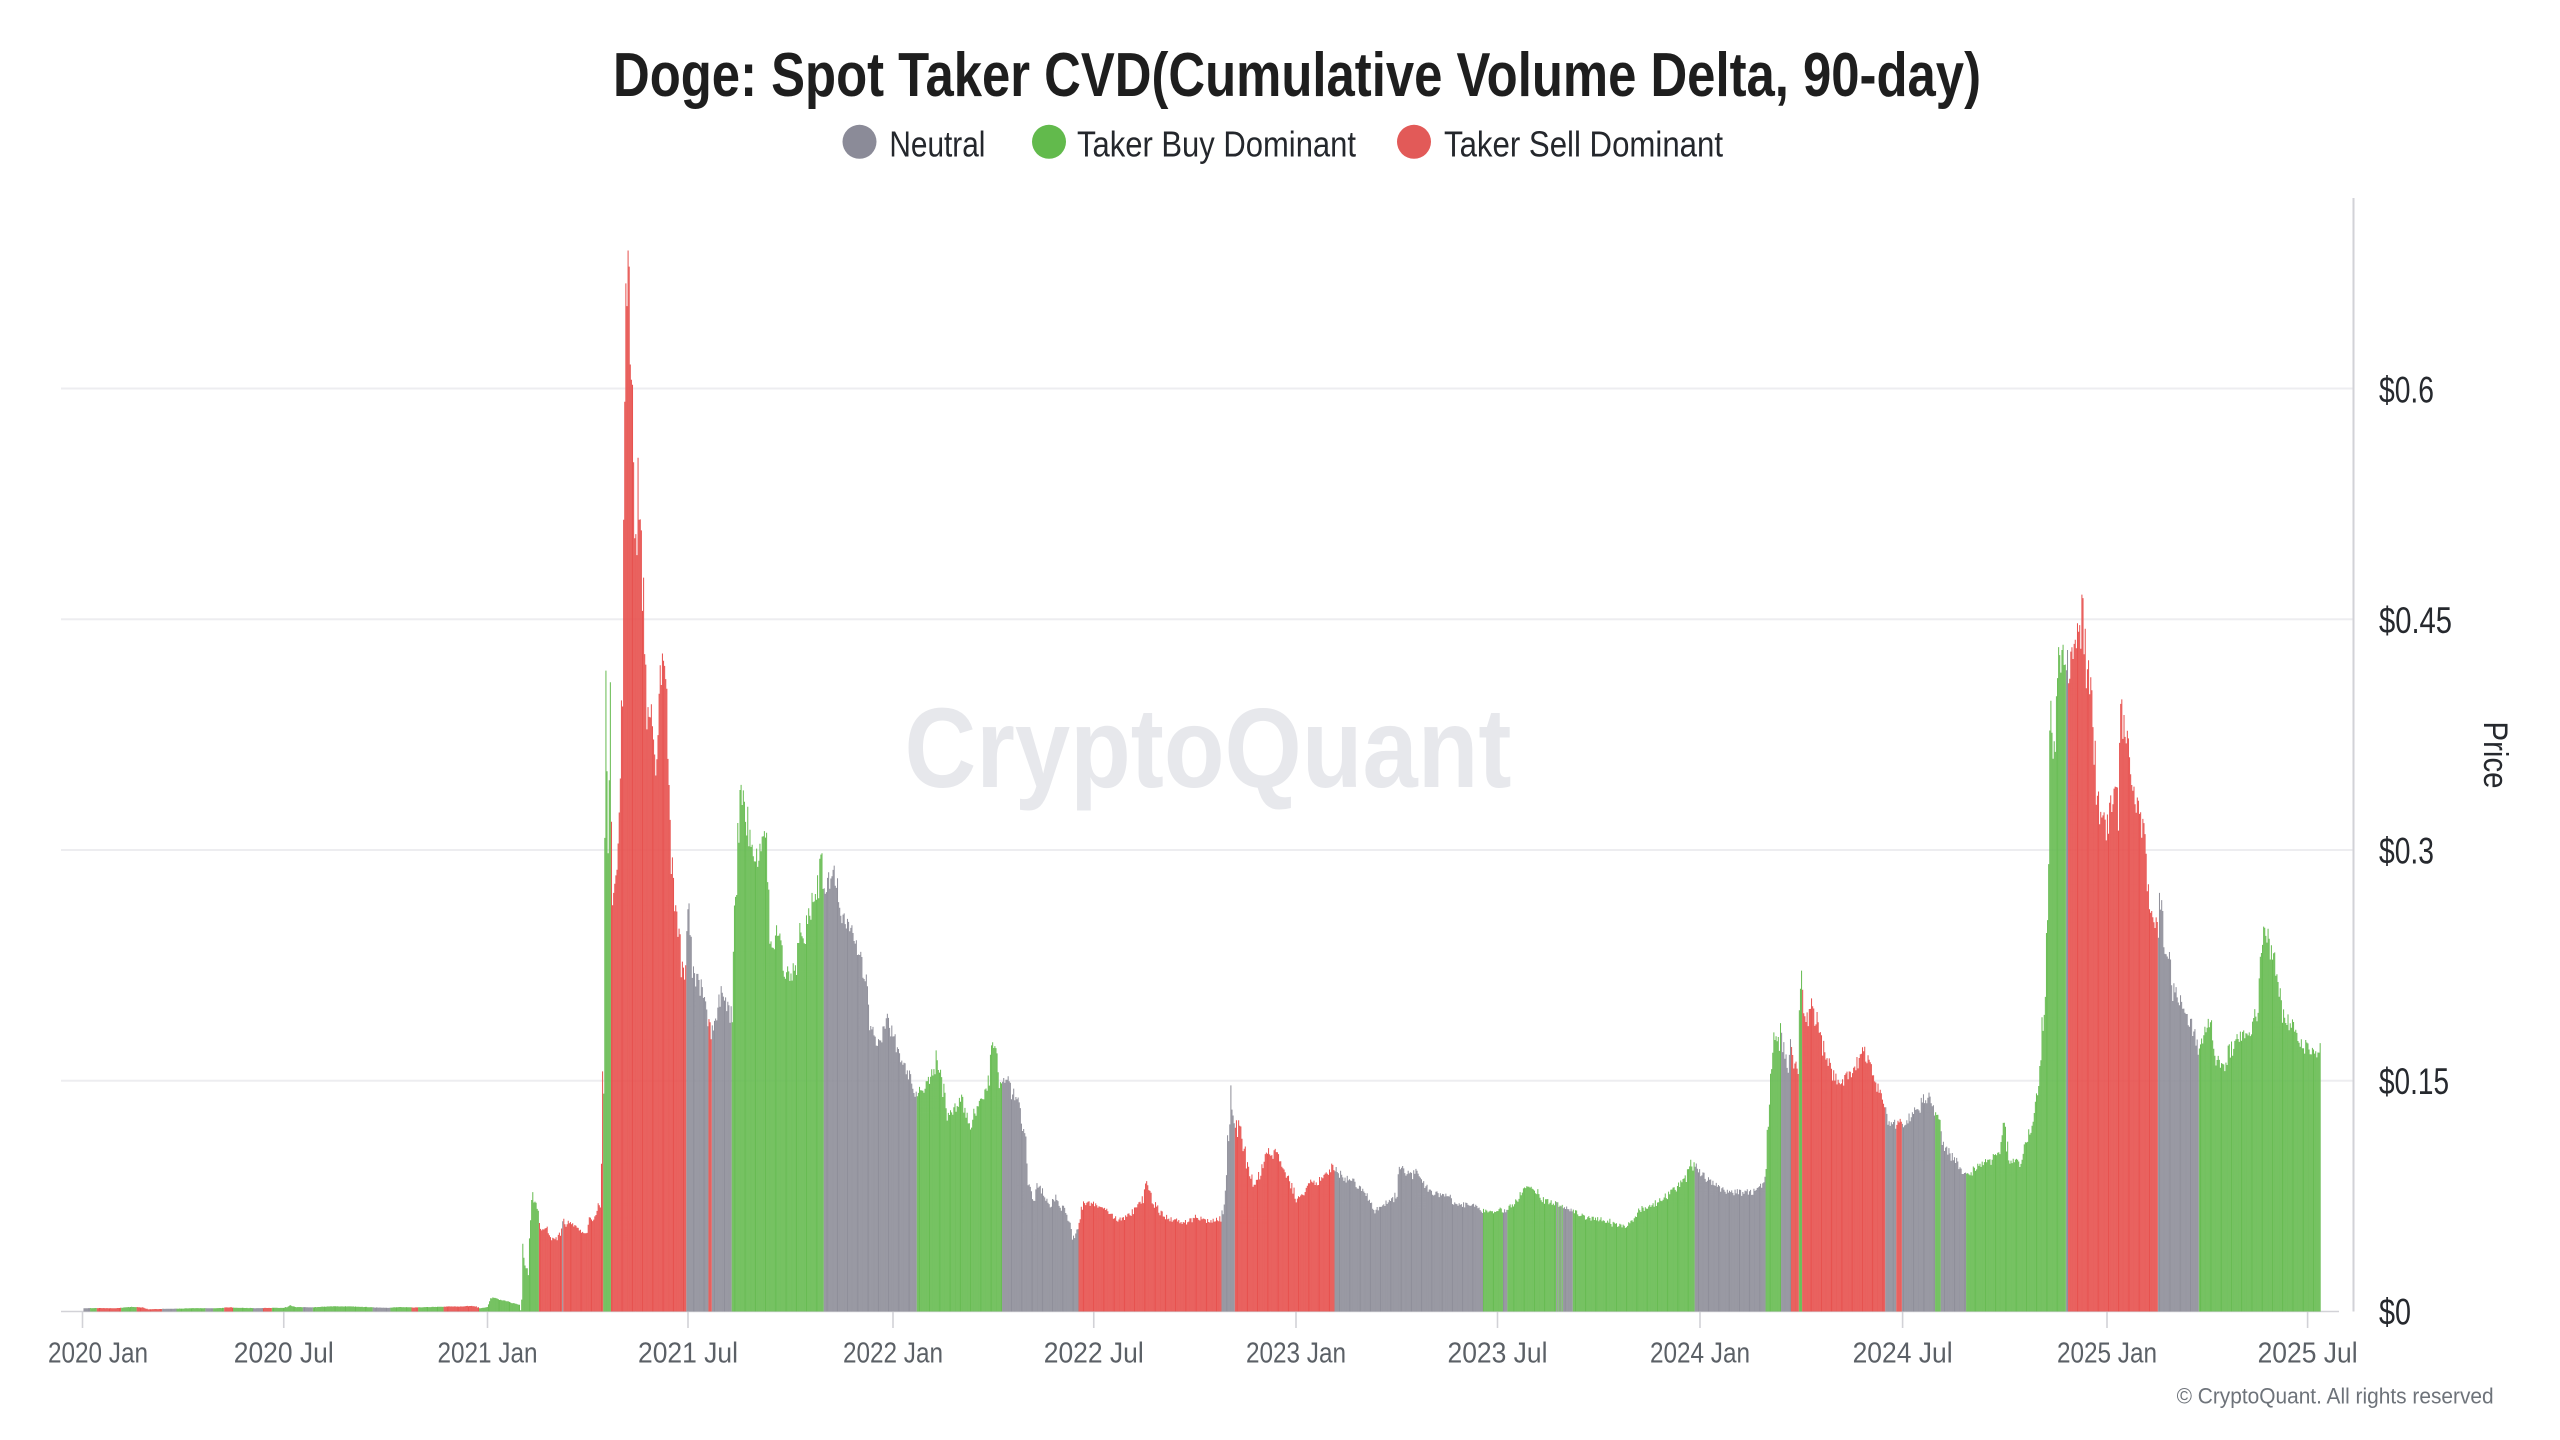 Image resolution: width=2560 pixels, height=1440 pixels. I want to click on svg-text: 2025 Jul, so click(2308, 1354).